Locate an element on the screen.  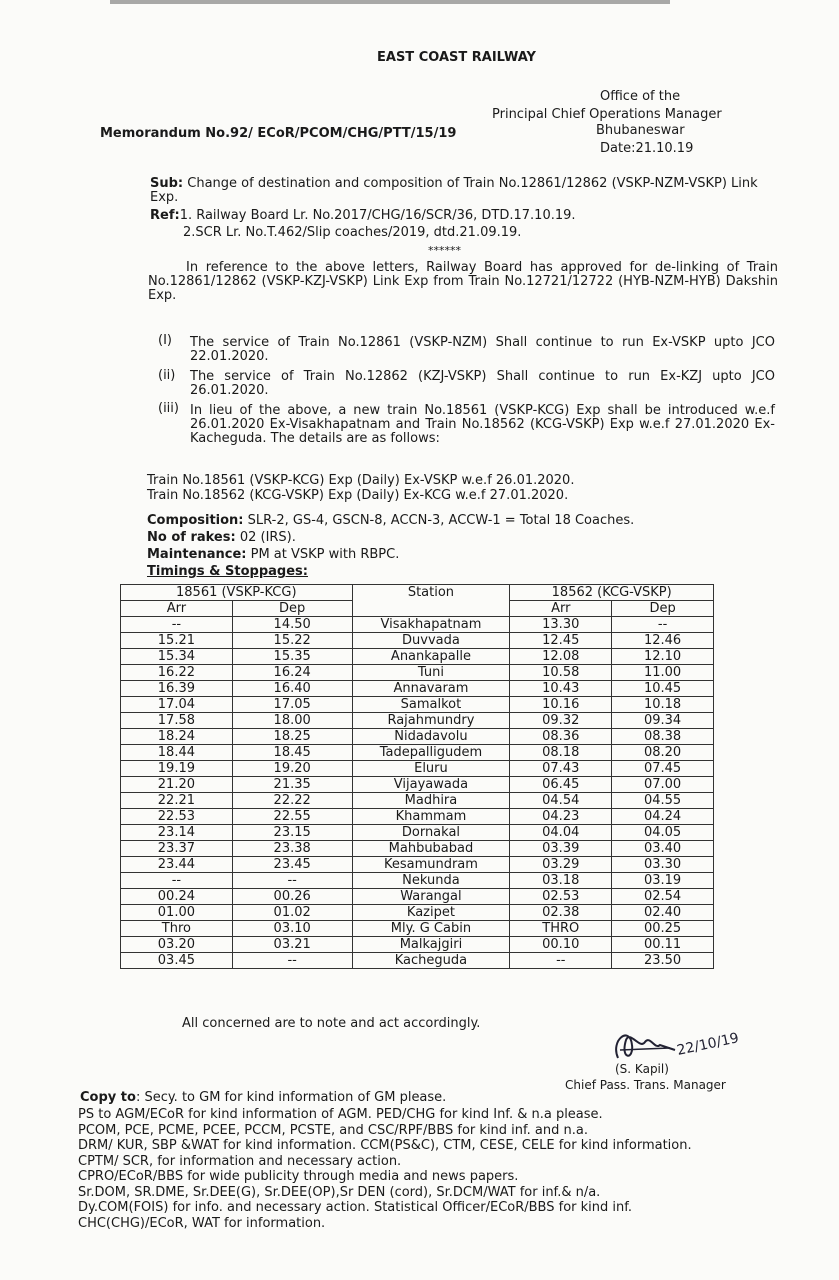
table-row: 01.00 01.02 Kazipet 02.38 02.40 is located at coordinates (417, 912).